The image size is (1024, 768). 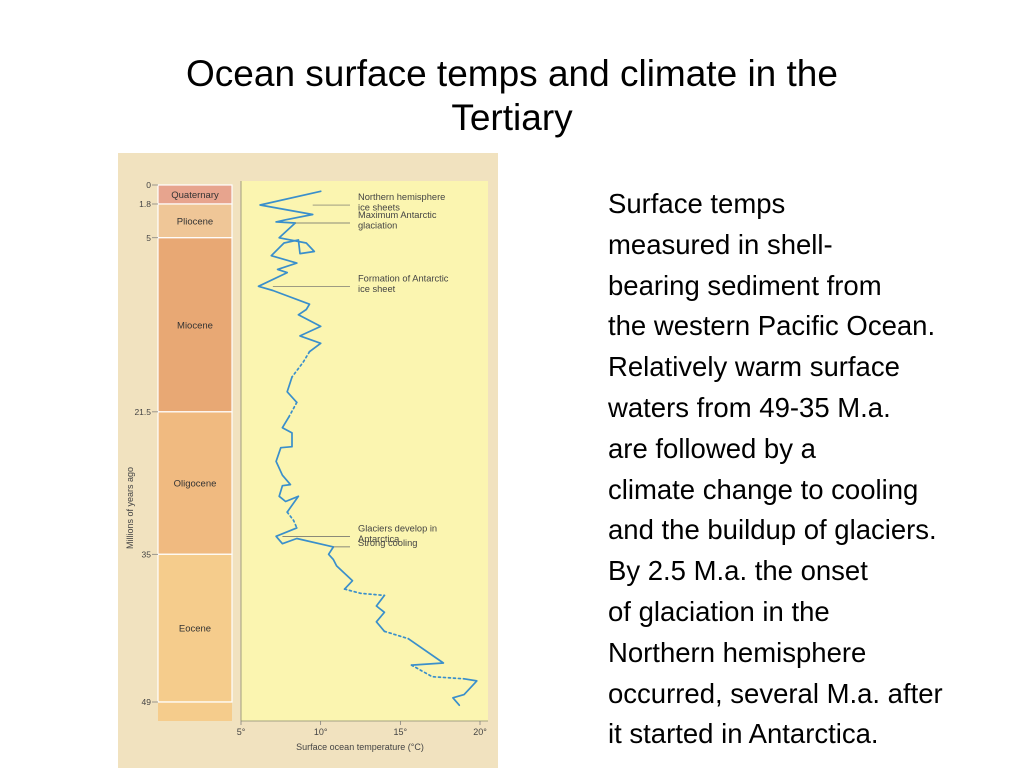 I want to click on body-text-line: Relatively warm surface, so click(x=754, y=367).